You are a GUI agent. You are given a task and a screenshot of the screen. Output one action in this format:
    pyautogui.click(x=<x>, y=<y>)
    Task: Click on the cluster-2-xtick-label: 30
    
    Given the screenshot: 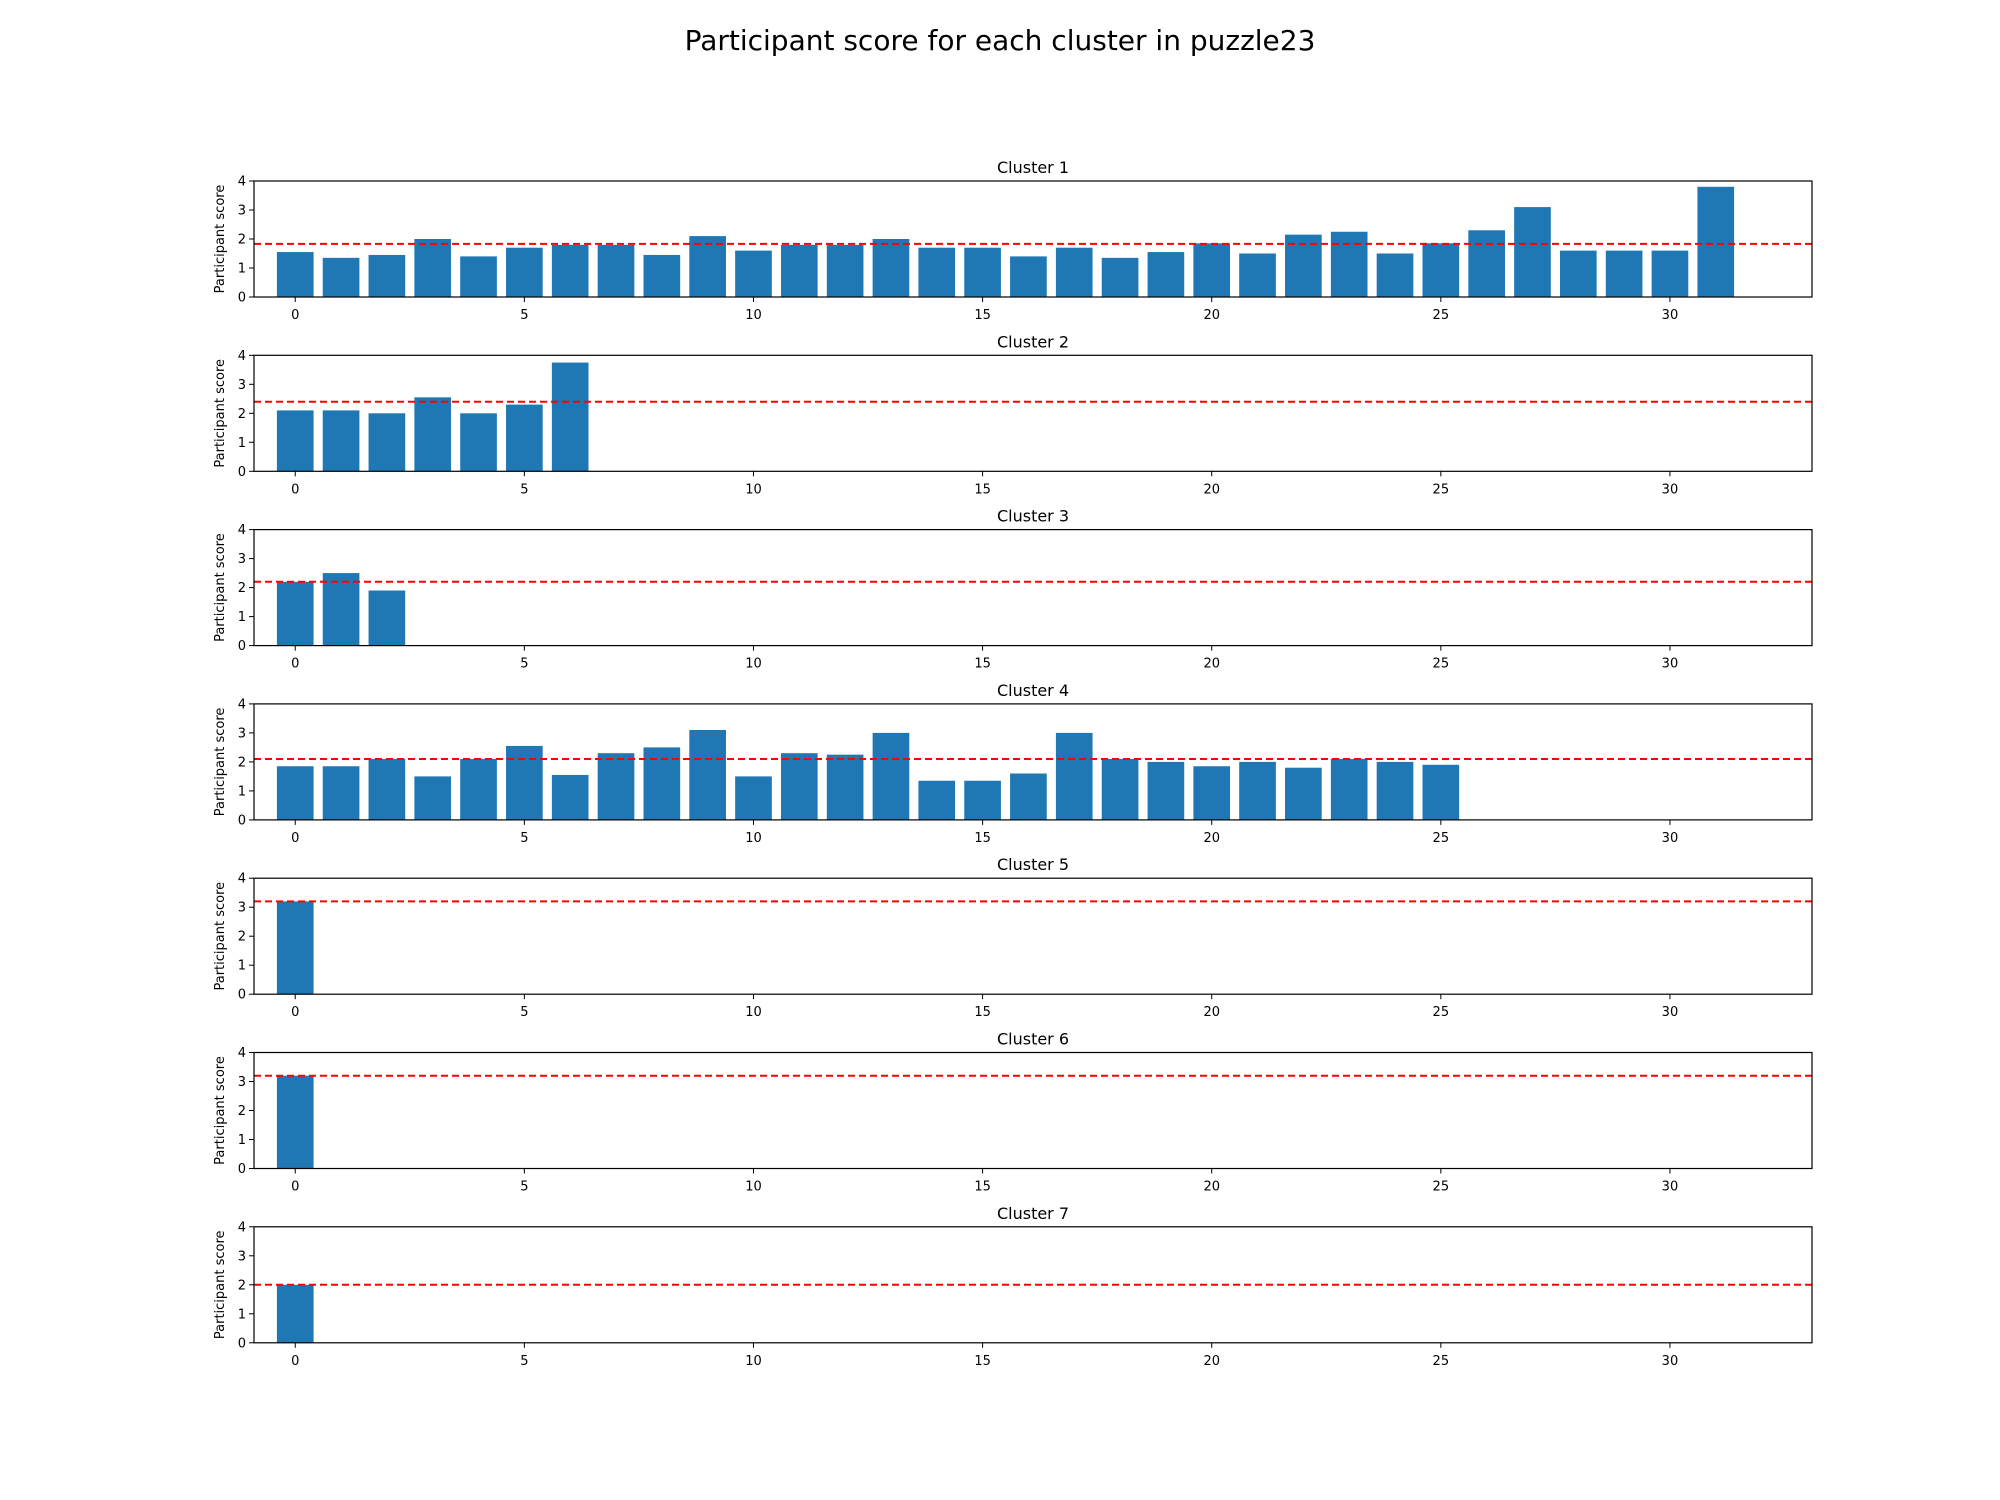 What is the action you would take?
    pyautogui.click(x=1670, y=489)
    